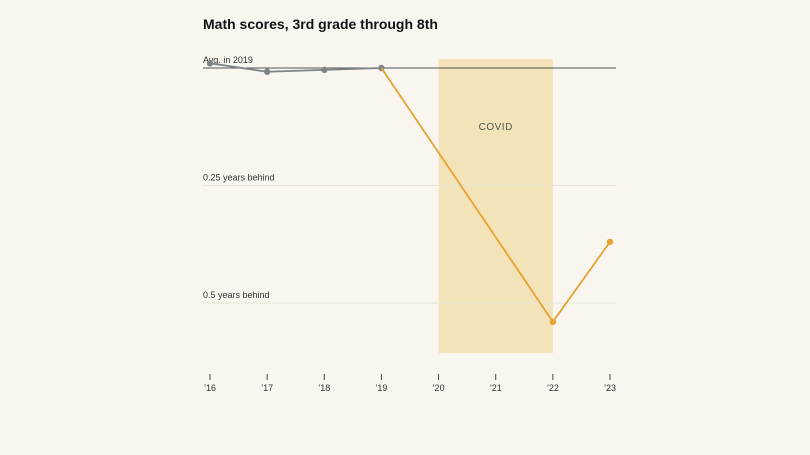  Describe the element at coordinates (610, 388) in the screenshot. I see `x-tick-label: ’23` at that location.